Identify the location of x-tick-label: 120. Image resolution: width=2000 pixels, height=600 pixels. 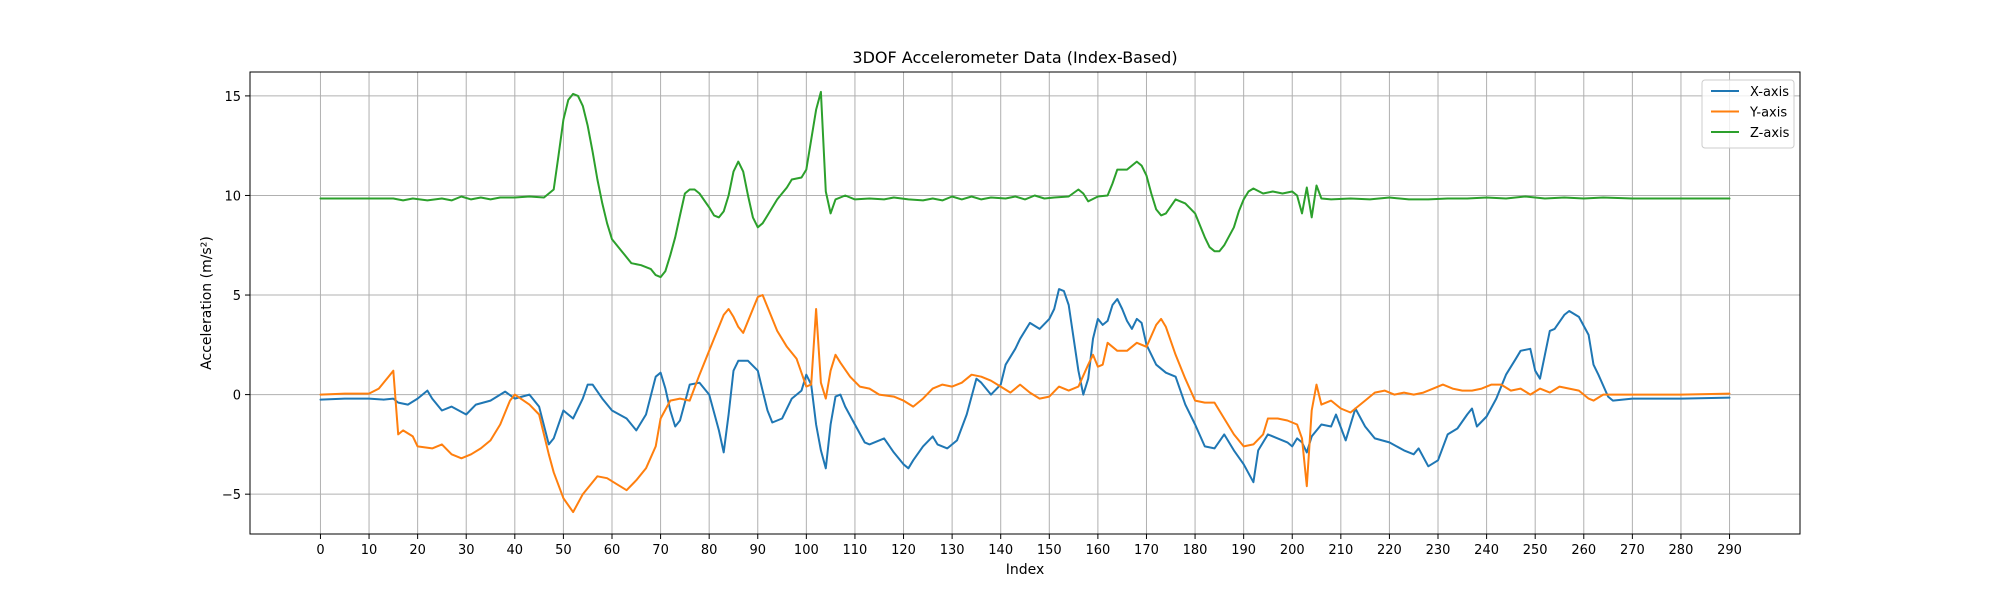
(903, 550).